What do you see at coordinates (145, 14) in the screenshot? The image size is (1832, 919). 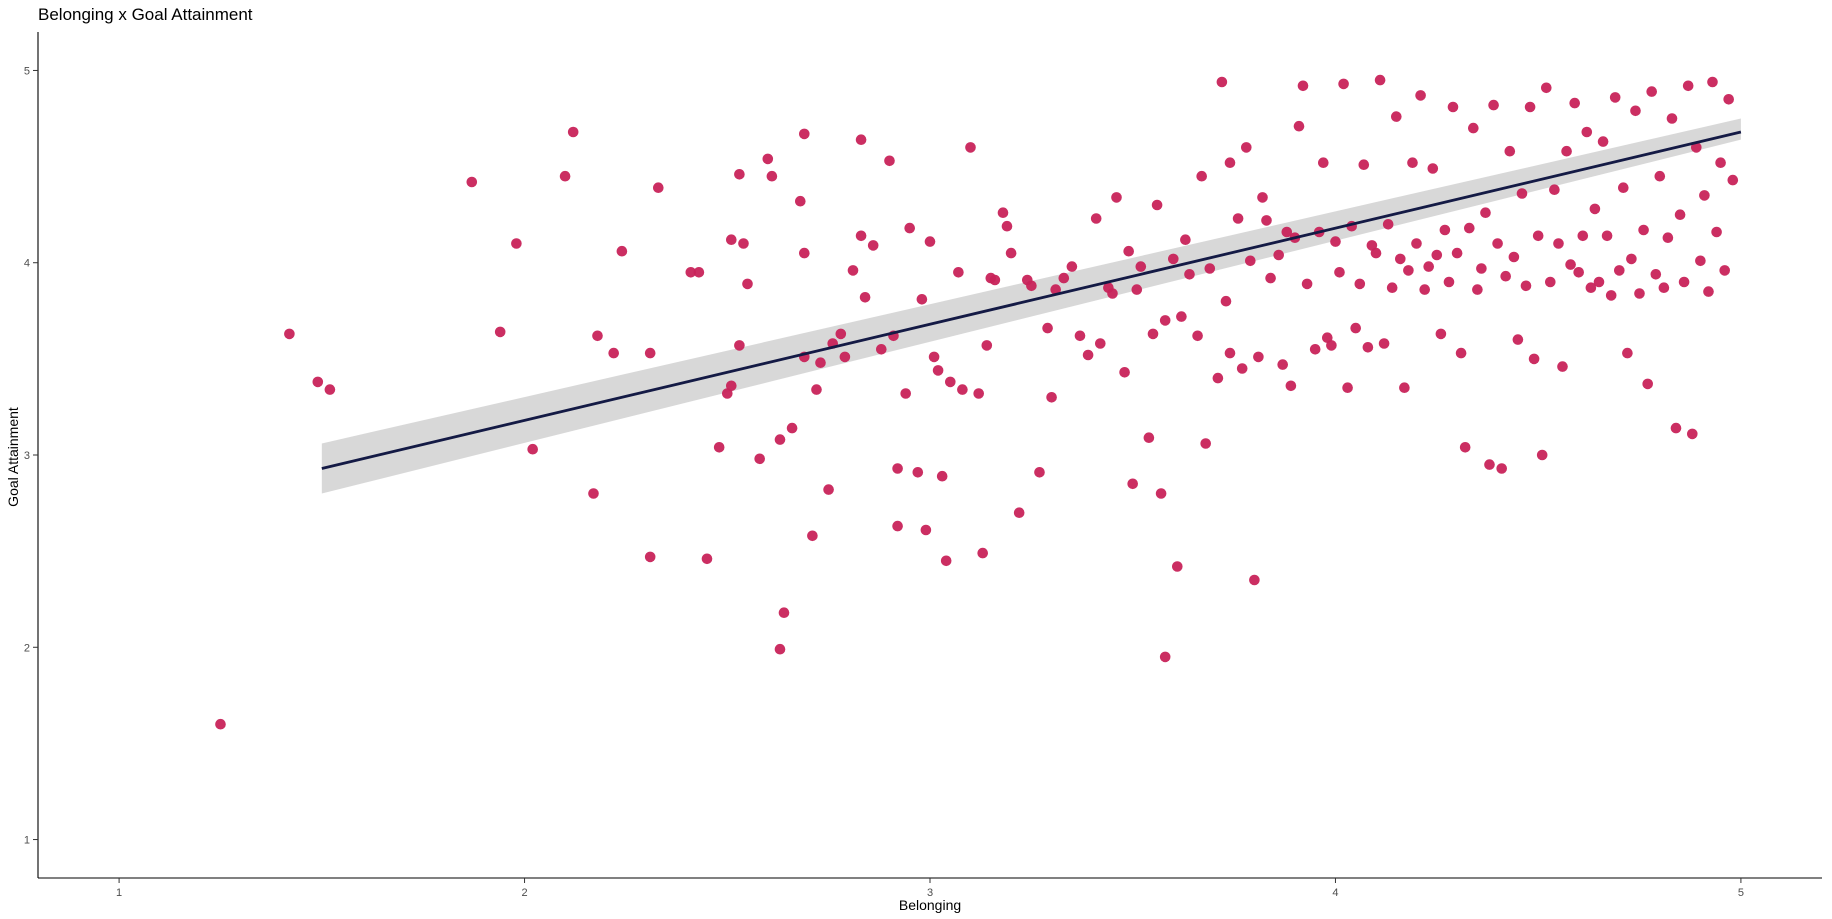 I see `chart-title: Belonging x Goal Attainment` at bounding box center [145, 14].